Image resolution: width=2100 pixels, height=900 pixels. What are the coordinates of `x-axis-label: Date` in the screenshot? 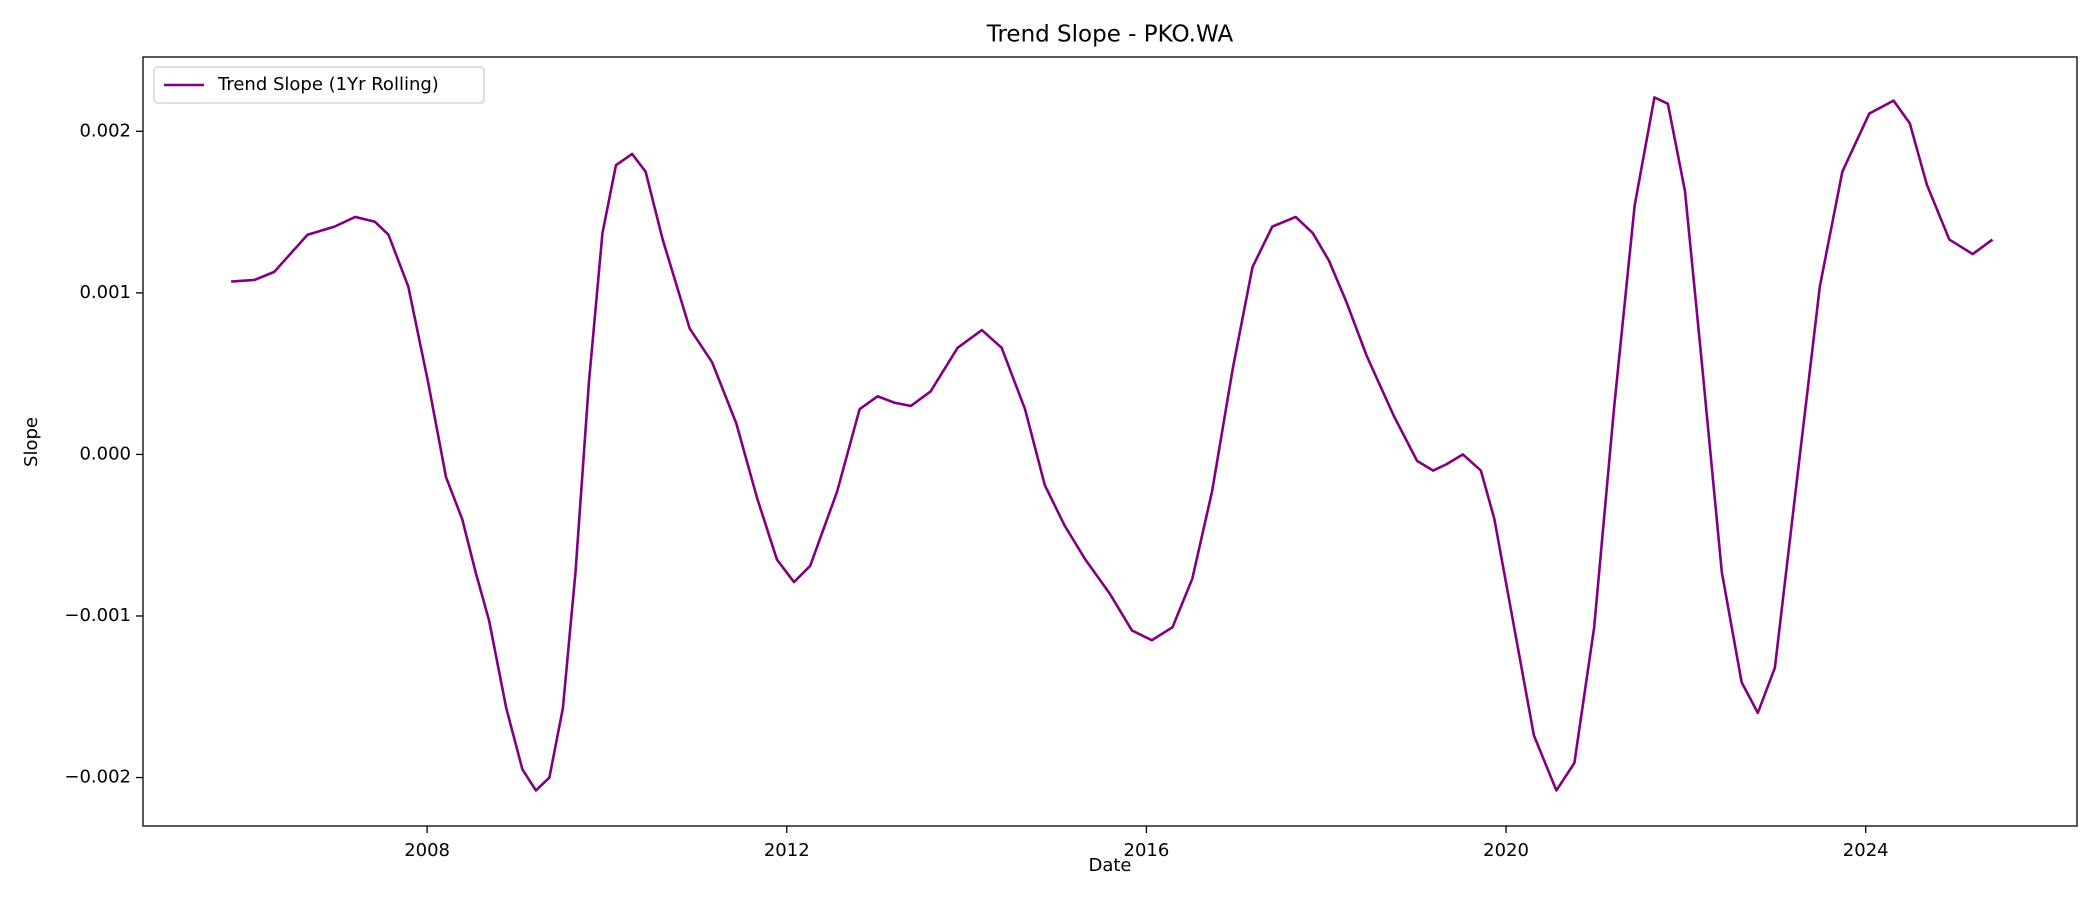 It's located at (1109, 865).